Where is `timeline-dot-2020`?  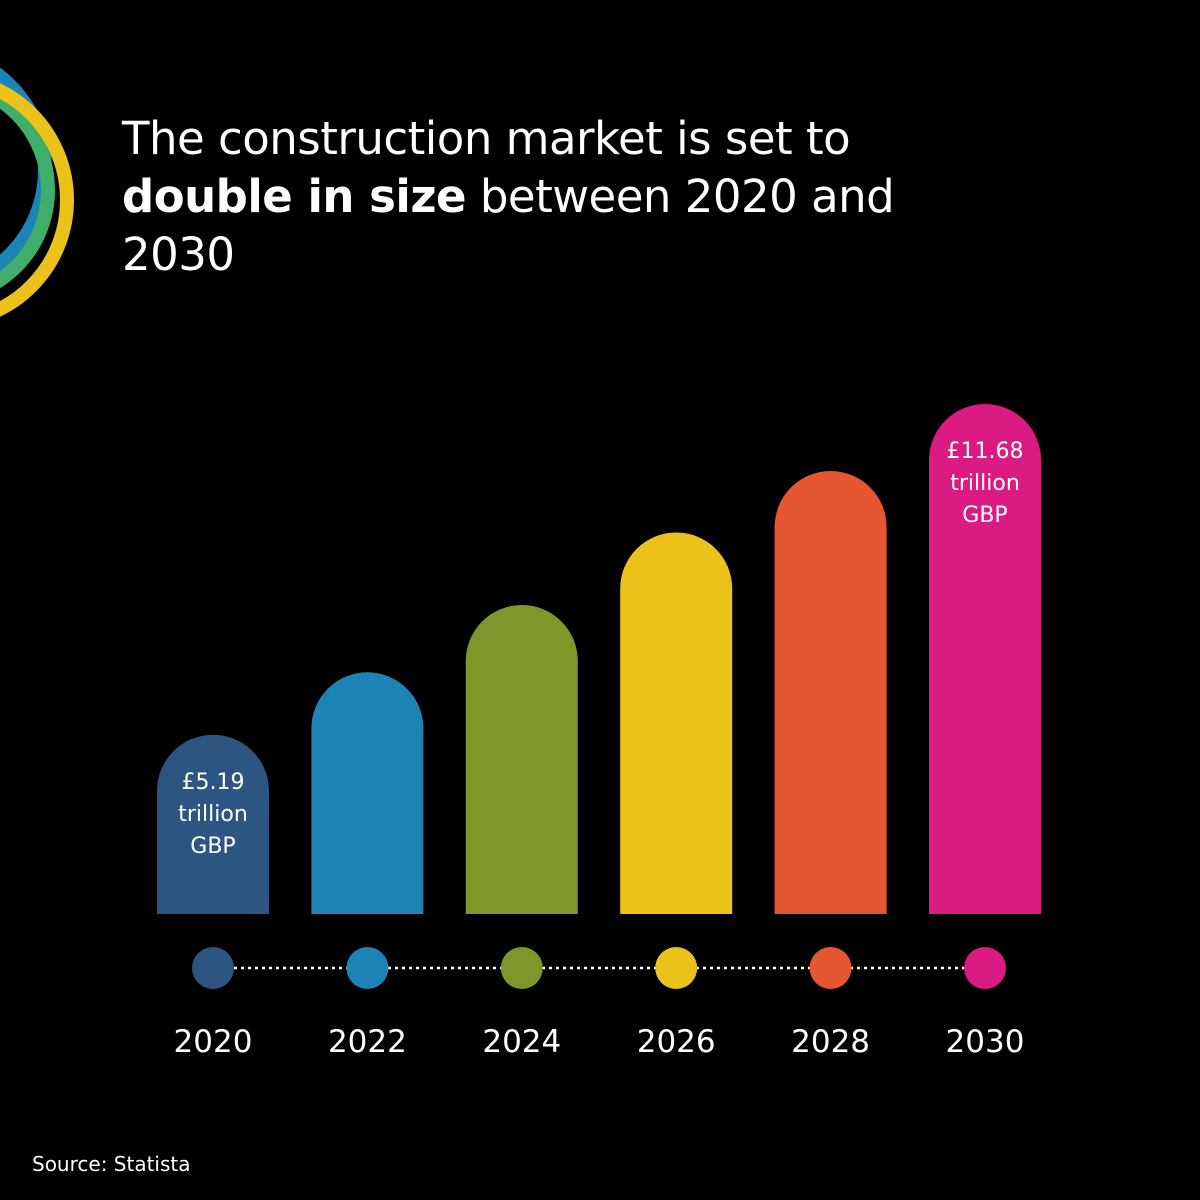 timeline-dot-2020 is located at coordinates (213, 968).